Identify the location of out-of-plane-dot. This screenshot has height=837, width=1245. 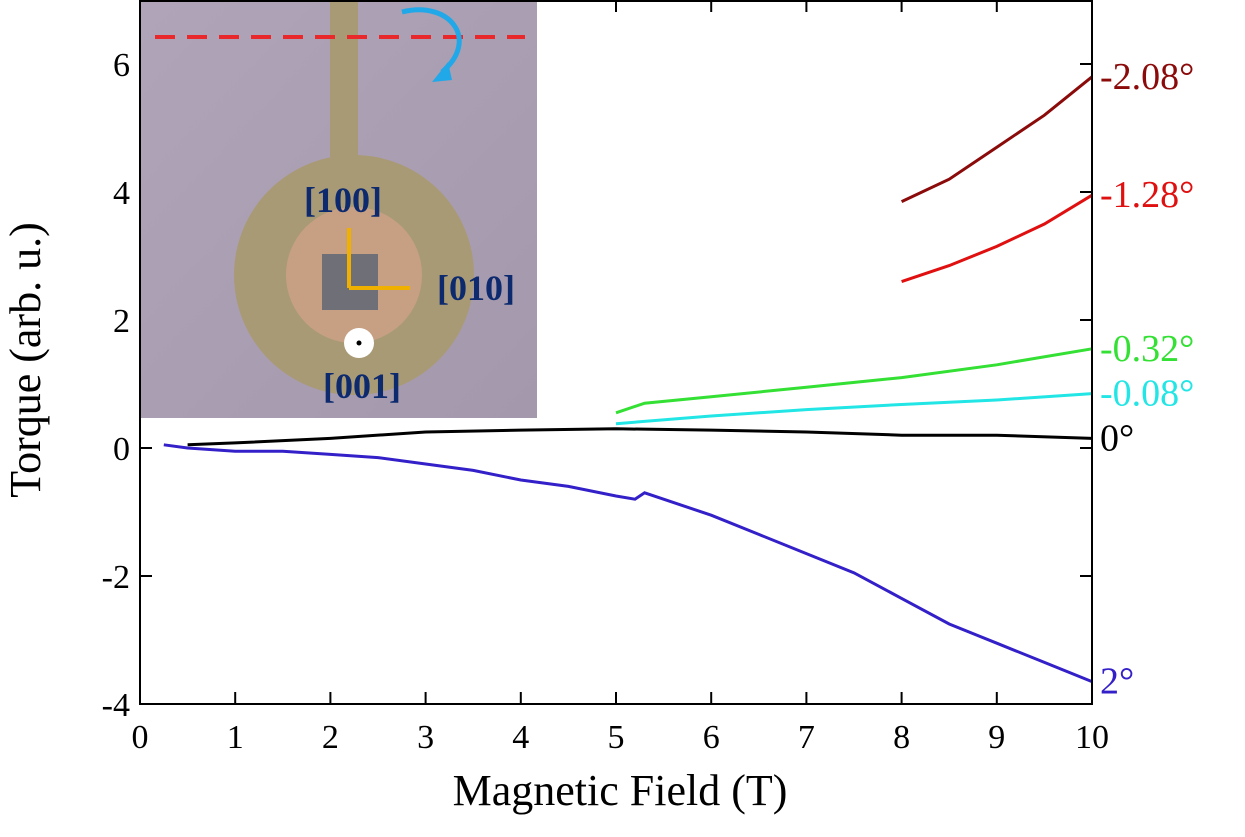
(359, 343).